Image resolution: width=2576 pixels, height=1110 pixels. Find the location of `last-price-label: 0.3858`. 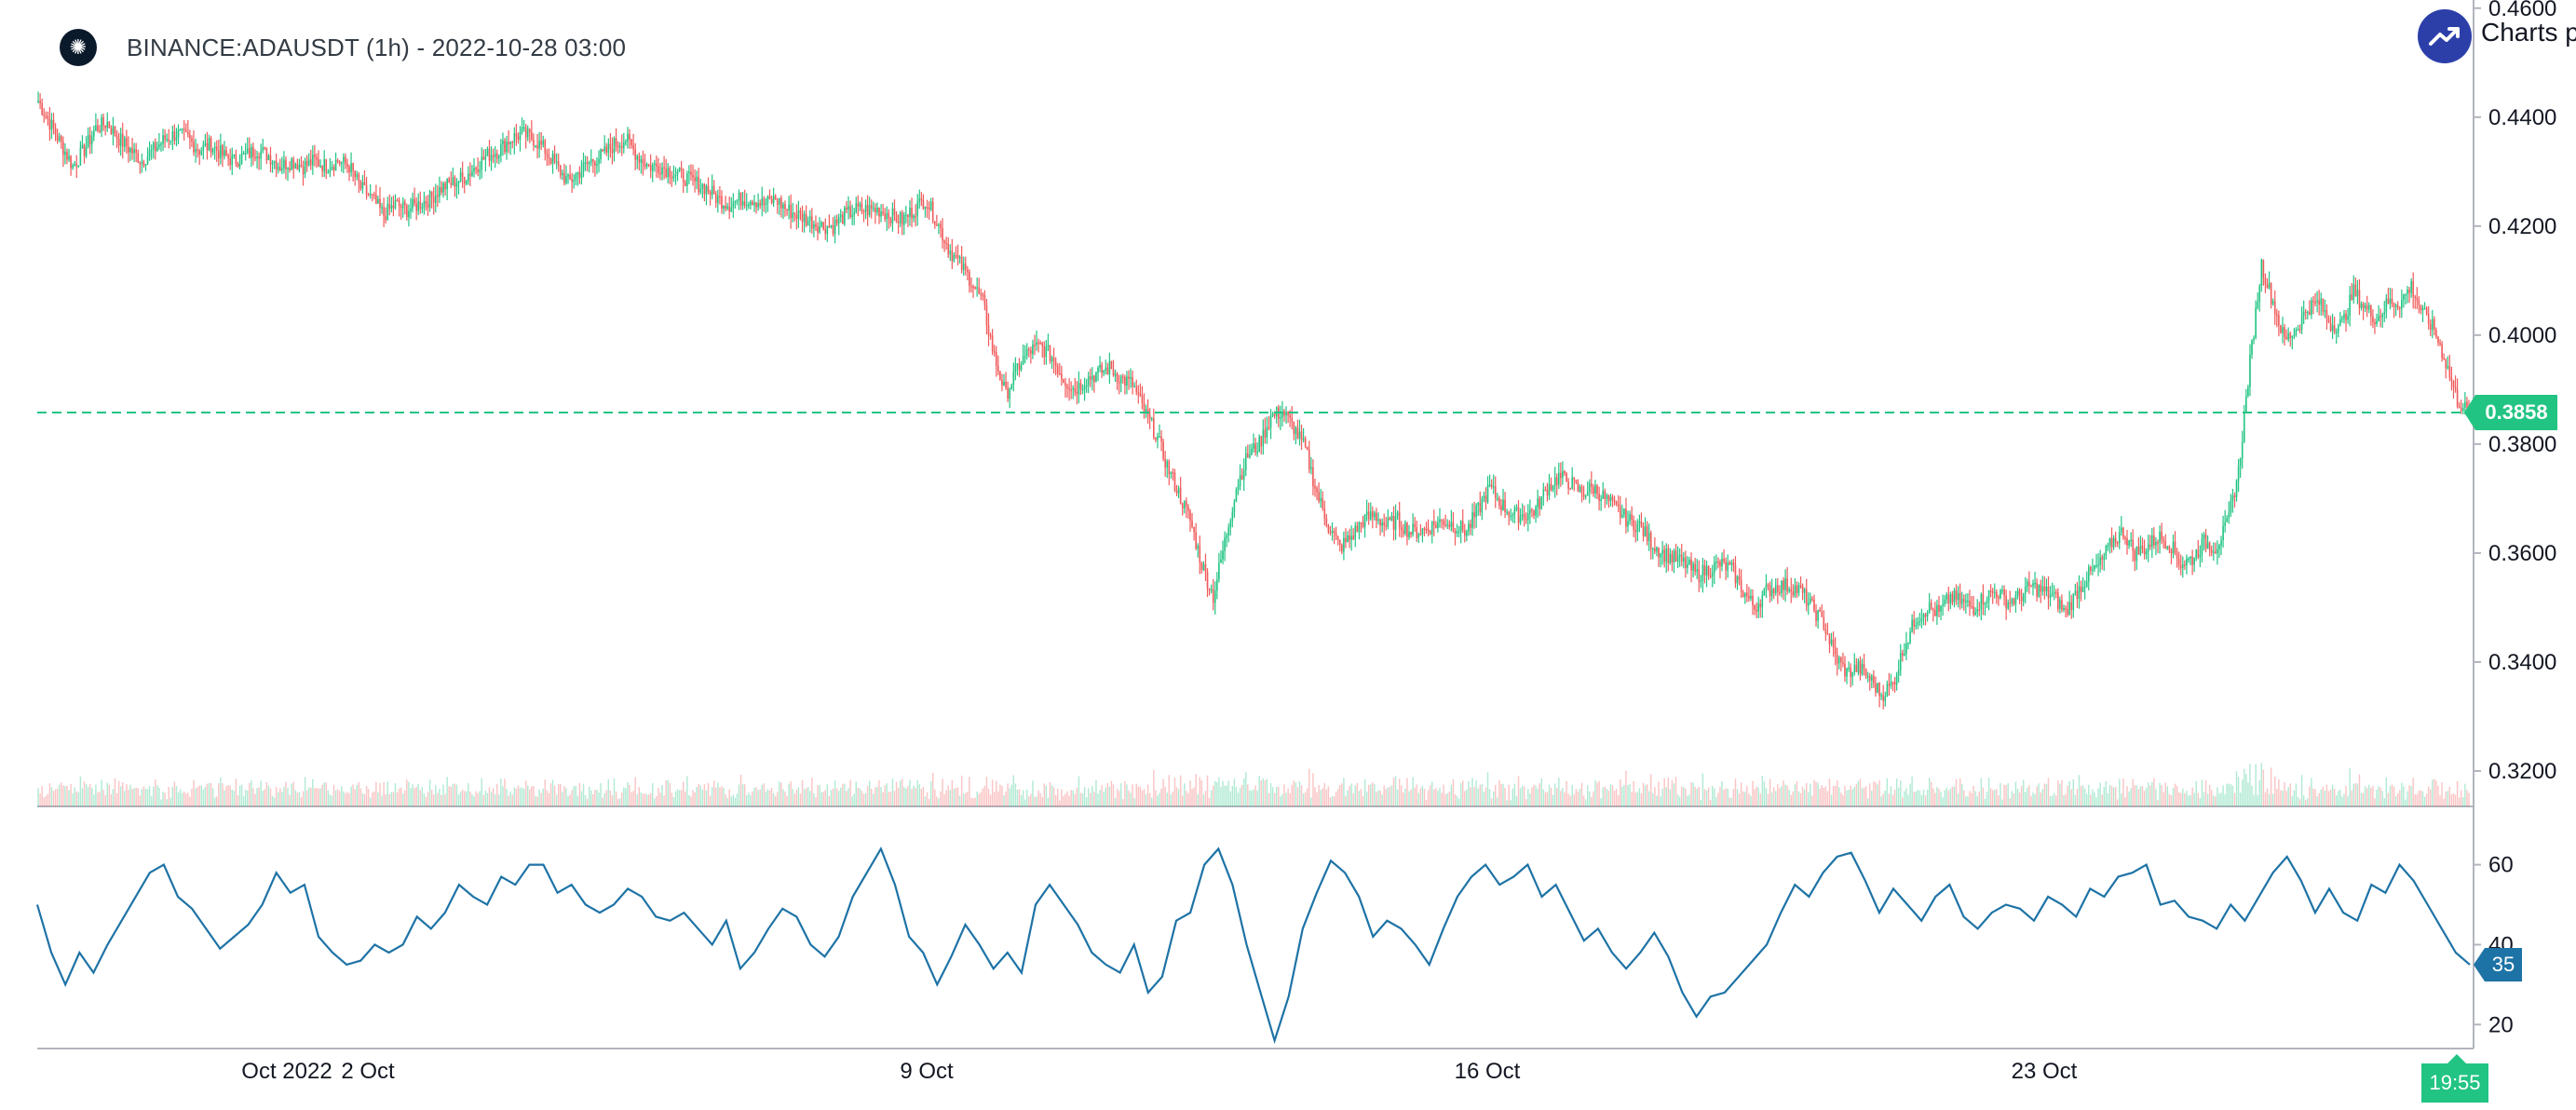

last-price-label: 0.3858 is located at coordinates (2510, 412).